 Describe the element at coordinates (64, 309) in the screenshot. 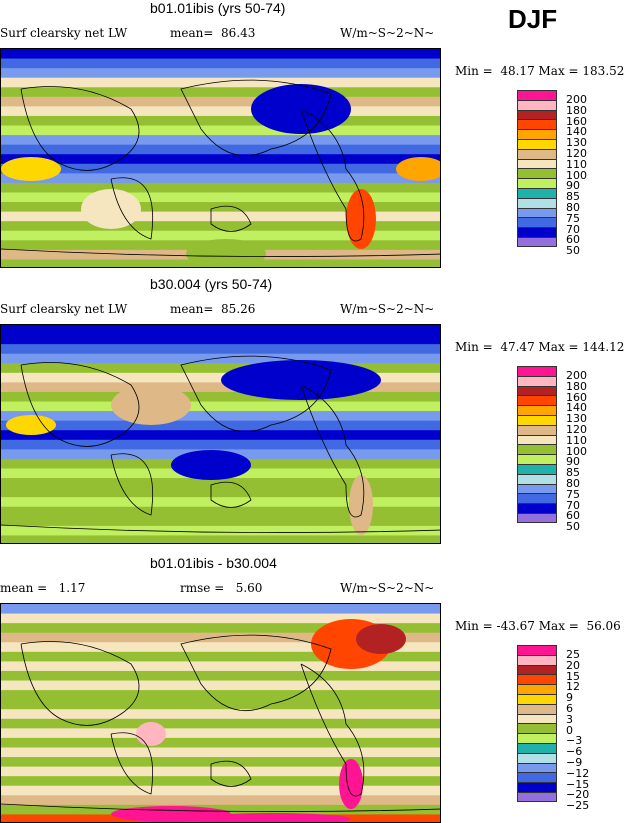

I see `panel-label: Surf clearsky net LW` at that location.